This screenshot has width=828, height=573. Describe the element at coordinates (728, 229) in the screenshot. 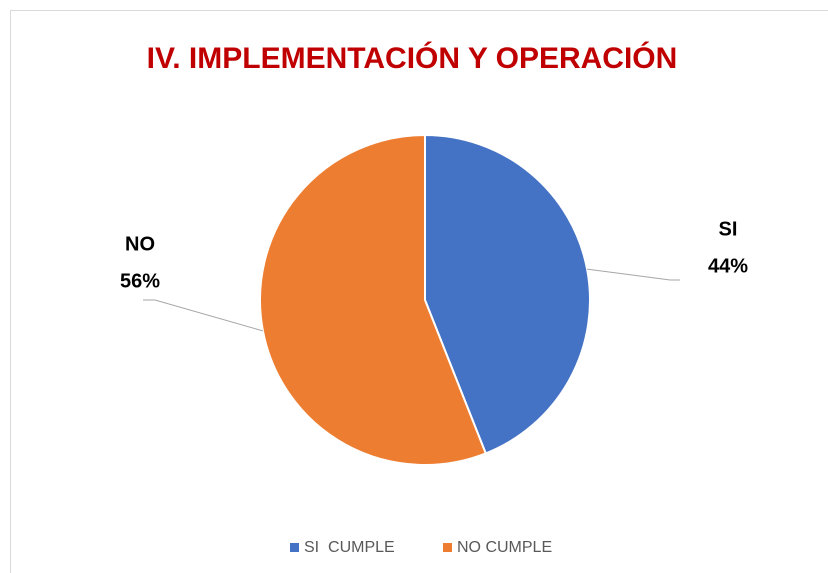

I see `data-label-name: SI` at that location.